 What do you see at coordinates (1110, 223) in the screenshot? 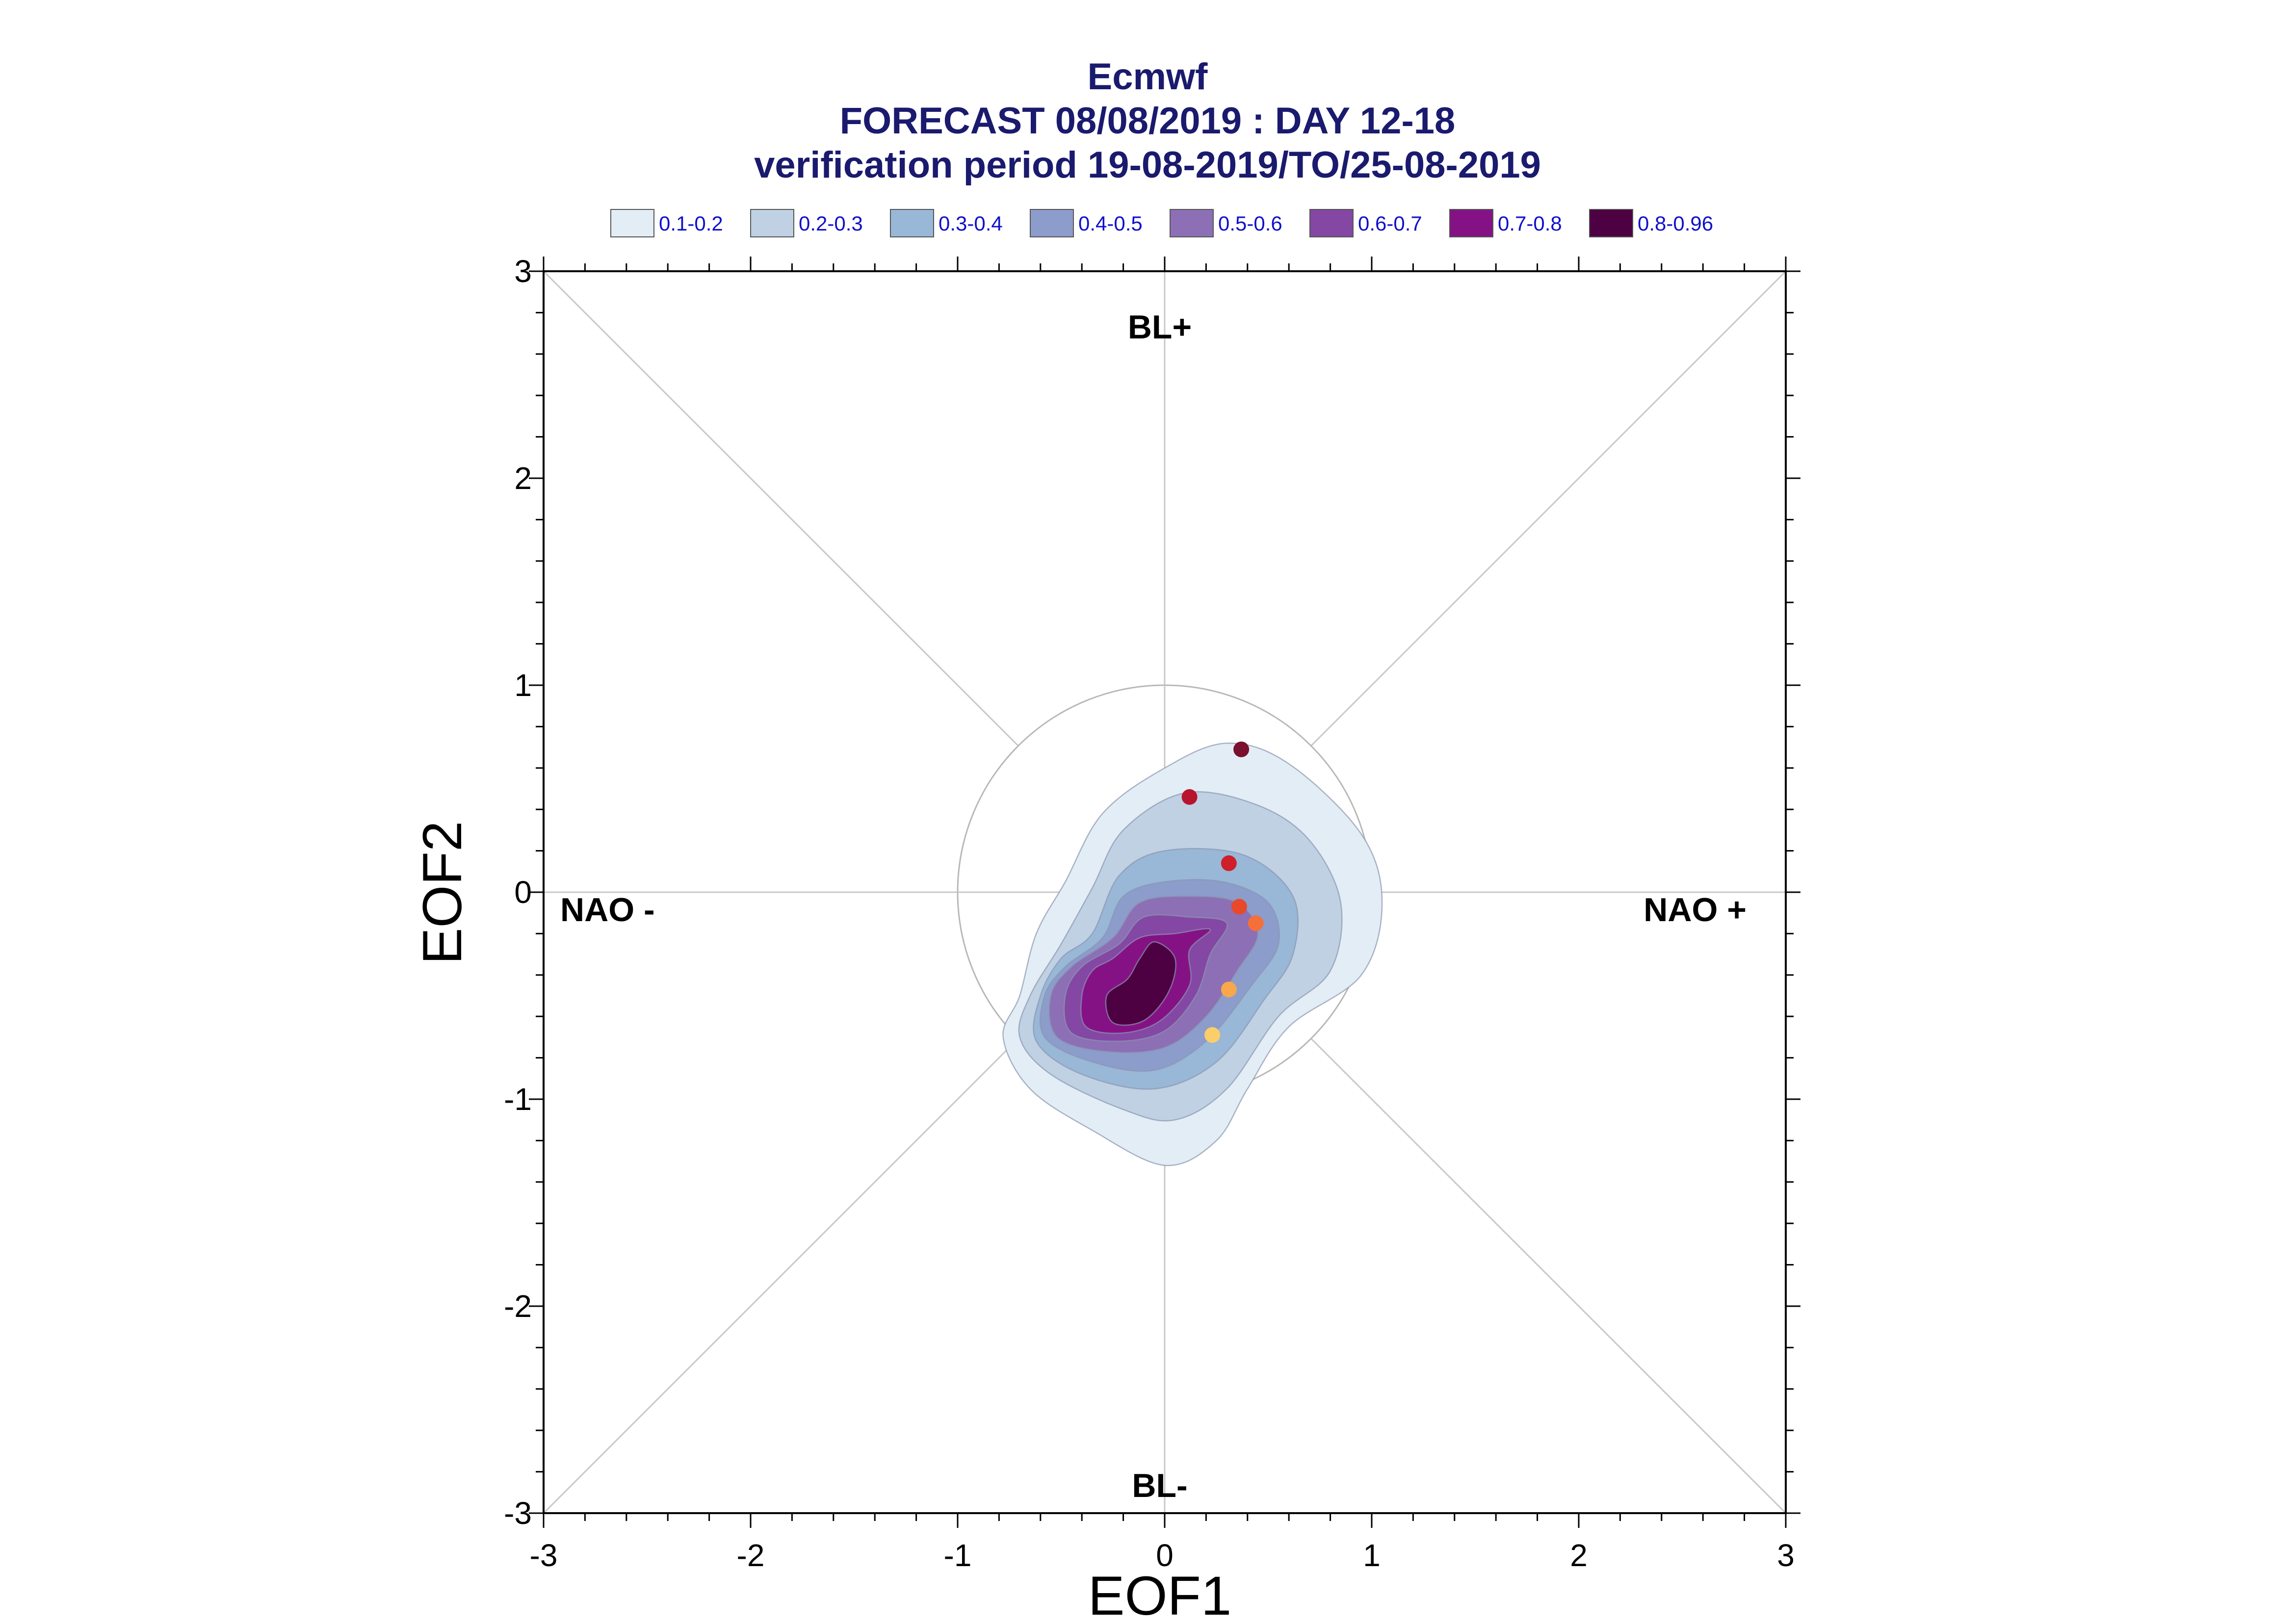
I see `legend-label-3: 0.4-0.5` at bounding box center [1110, 223].